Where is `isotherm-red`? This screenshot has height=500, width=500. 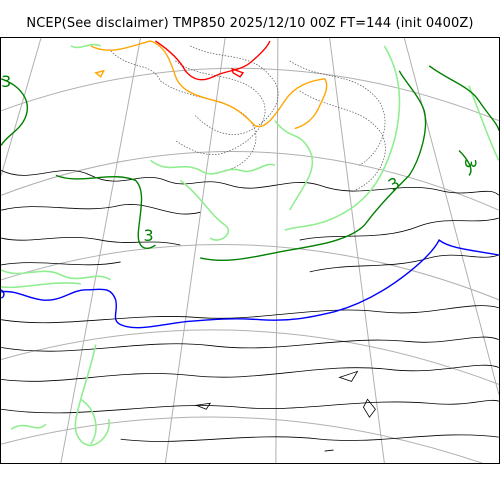
isotherm-red is located at coordinates (213, 60).